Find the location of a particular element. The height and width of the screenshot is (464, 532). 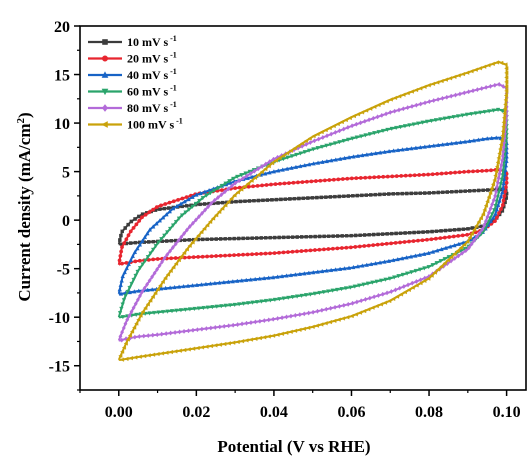

legend-label: 10 mV s -1 is located at coordinates (152, 41).